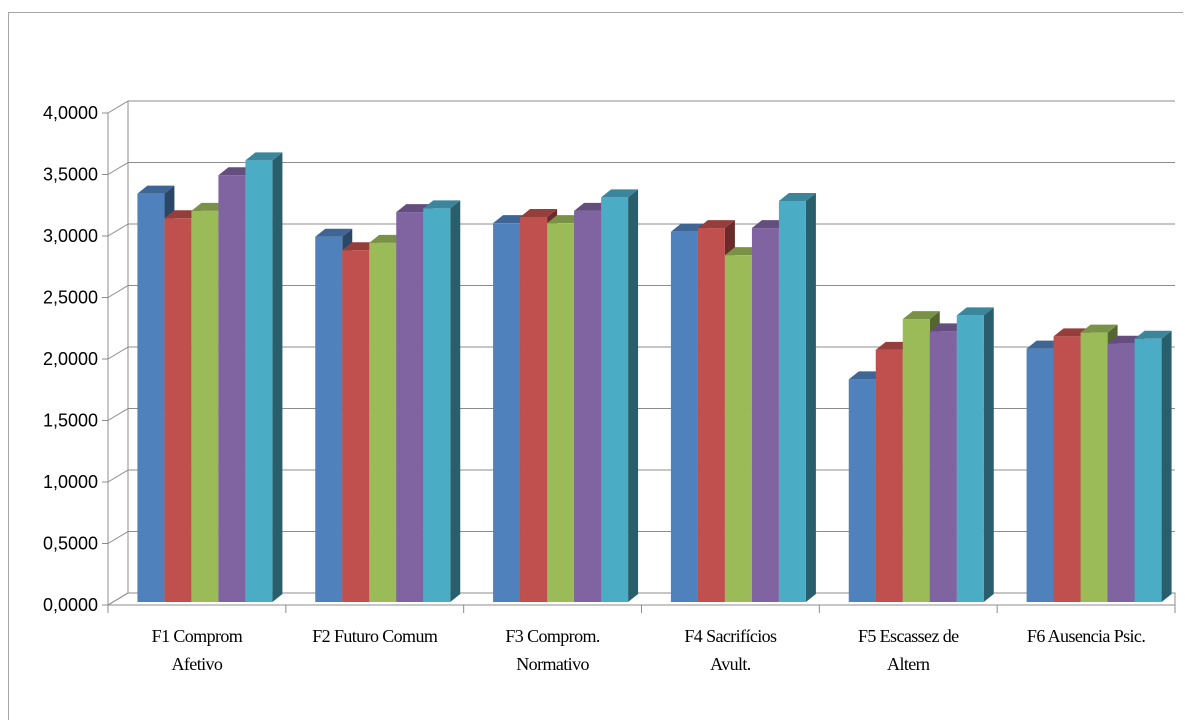 Image resolution: width=1185 pixels, height=722 pixels. I want to click on category-label: F3 Comprom., so click(552, 636).